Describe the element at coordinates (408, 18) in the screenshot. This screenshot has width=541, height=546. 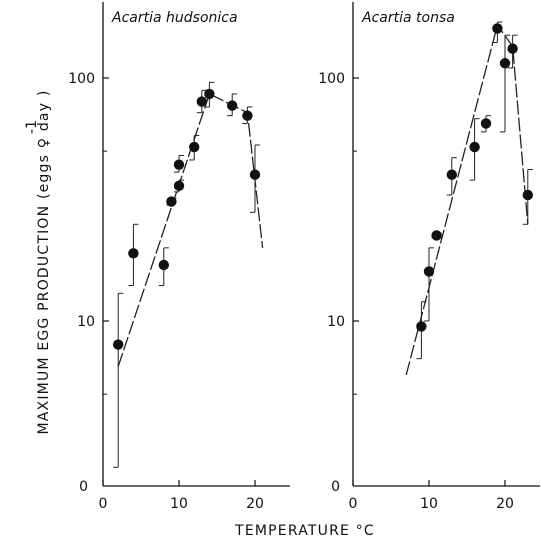
I see `panel2-title: Acartia tonsa` at that location.